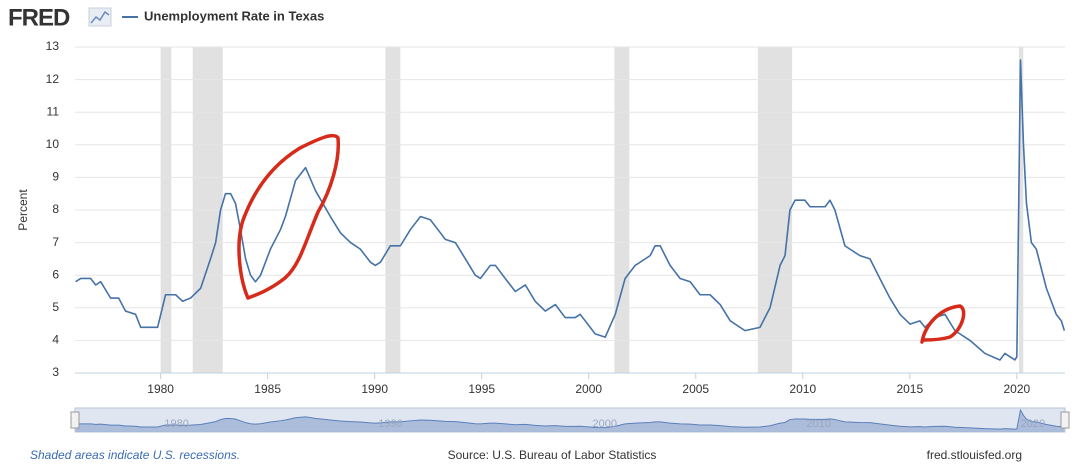 The height and width of the screenshot is (474, 1078). What do you see at coordinates (604, 424) in the screenshot?
I see `navigator-tick-label: 2000` at bounding box center [604, 424].